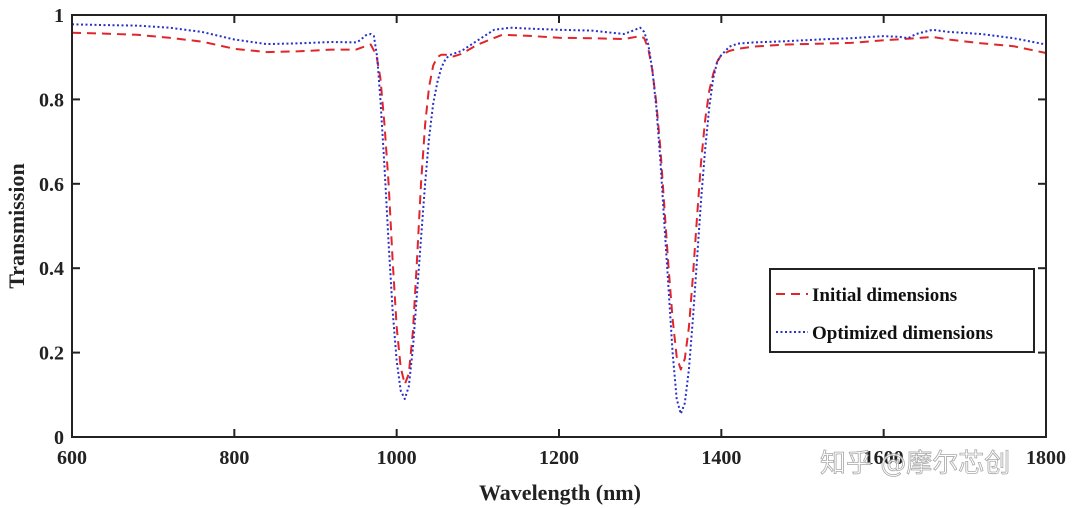 Image resolution: width=1080 pixels, height=508 pixels. Describe the element at coordinates (559, 458) in the screenshot. I see `x-tick-label: 1200` at that location.